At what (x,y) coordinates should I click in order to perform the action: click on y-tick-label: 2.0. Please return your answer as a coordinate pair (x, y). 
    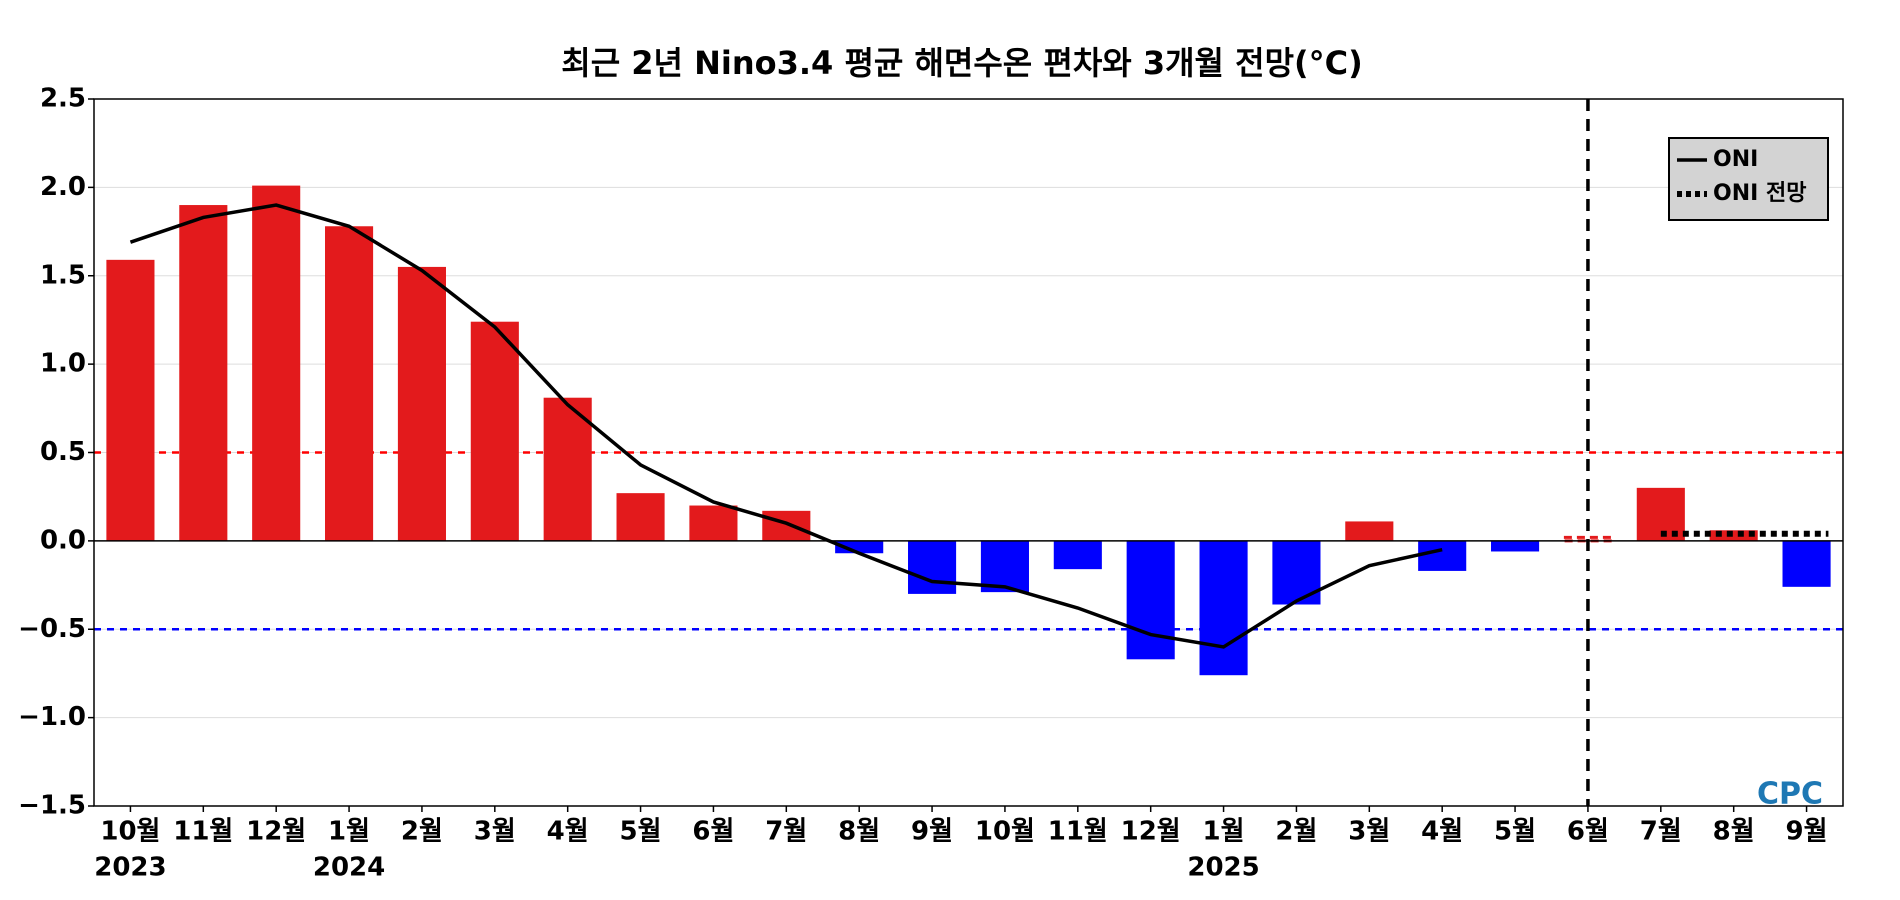
    Looking at the image, I should click on (63, 187).